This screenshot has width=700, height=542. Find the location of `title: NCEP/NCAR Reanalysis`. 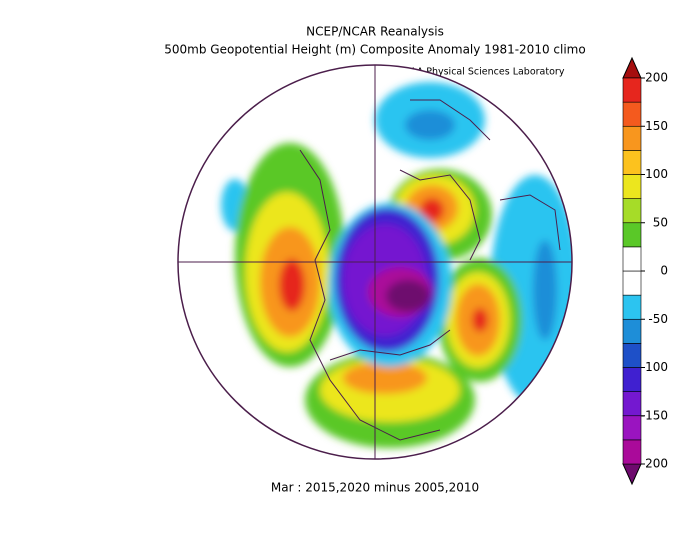

title: NCEP/NCAR Reanalysis is located at coordinates (375, 32).